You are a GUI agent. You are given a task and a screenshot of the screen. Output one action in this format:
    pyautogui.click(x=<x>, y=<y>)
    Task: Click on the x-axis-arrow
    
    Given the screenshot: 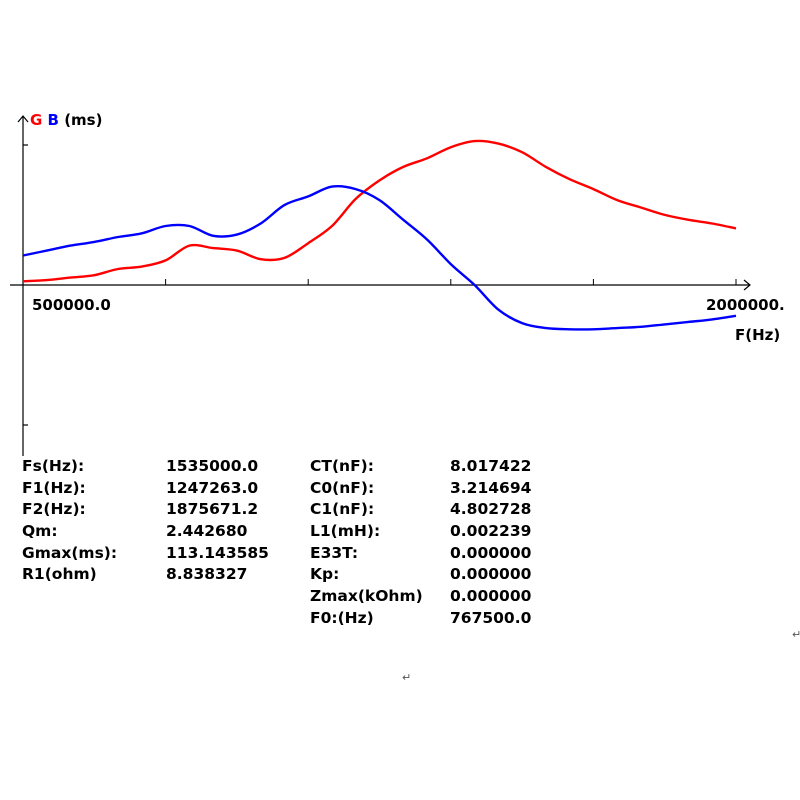 What is the action you would take?
    pyautogui.click(x=747, y=285)
    